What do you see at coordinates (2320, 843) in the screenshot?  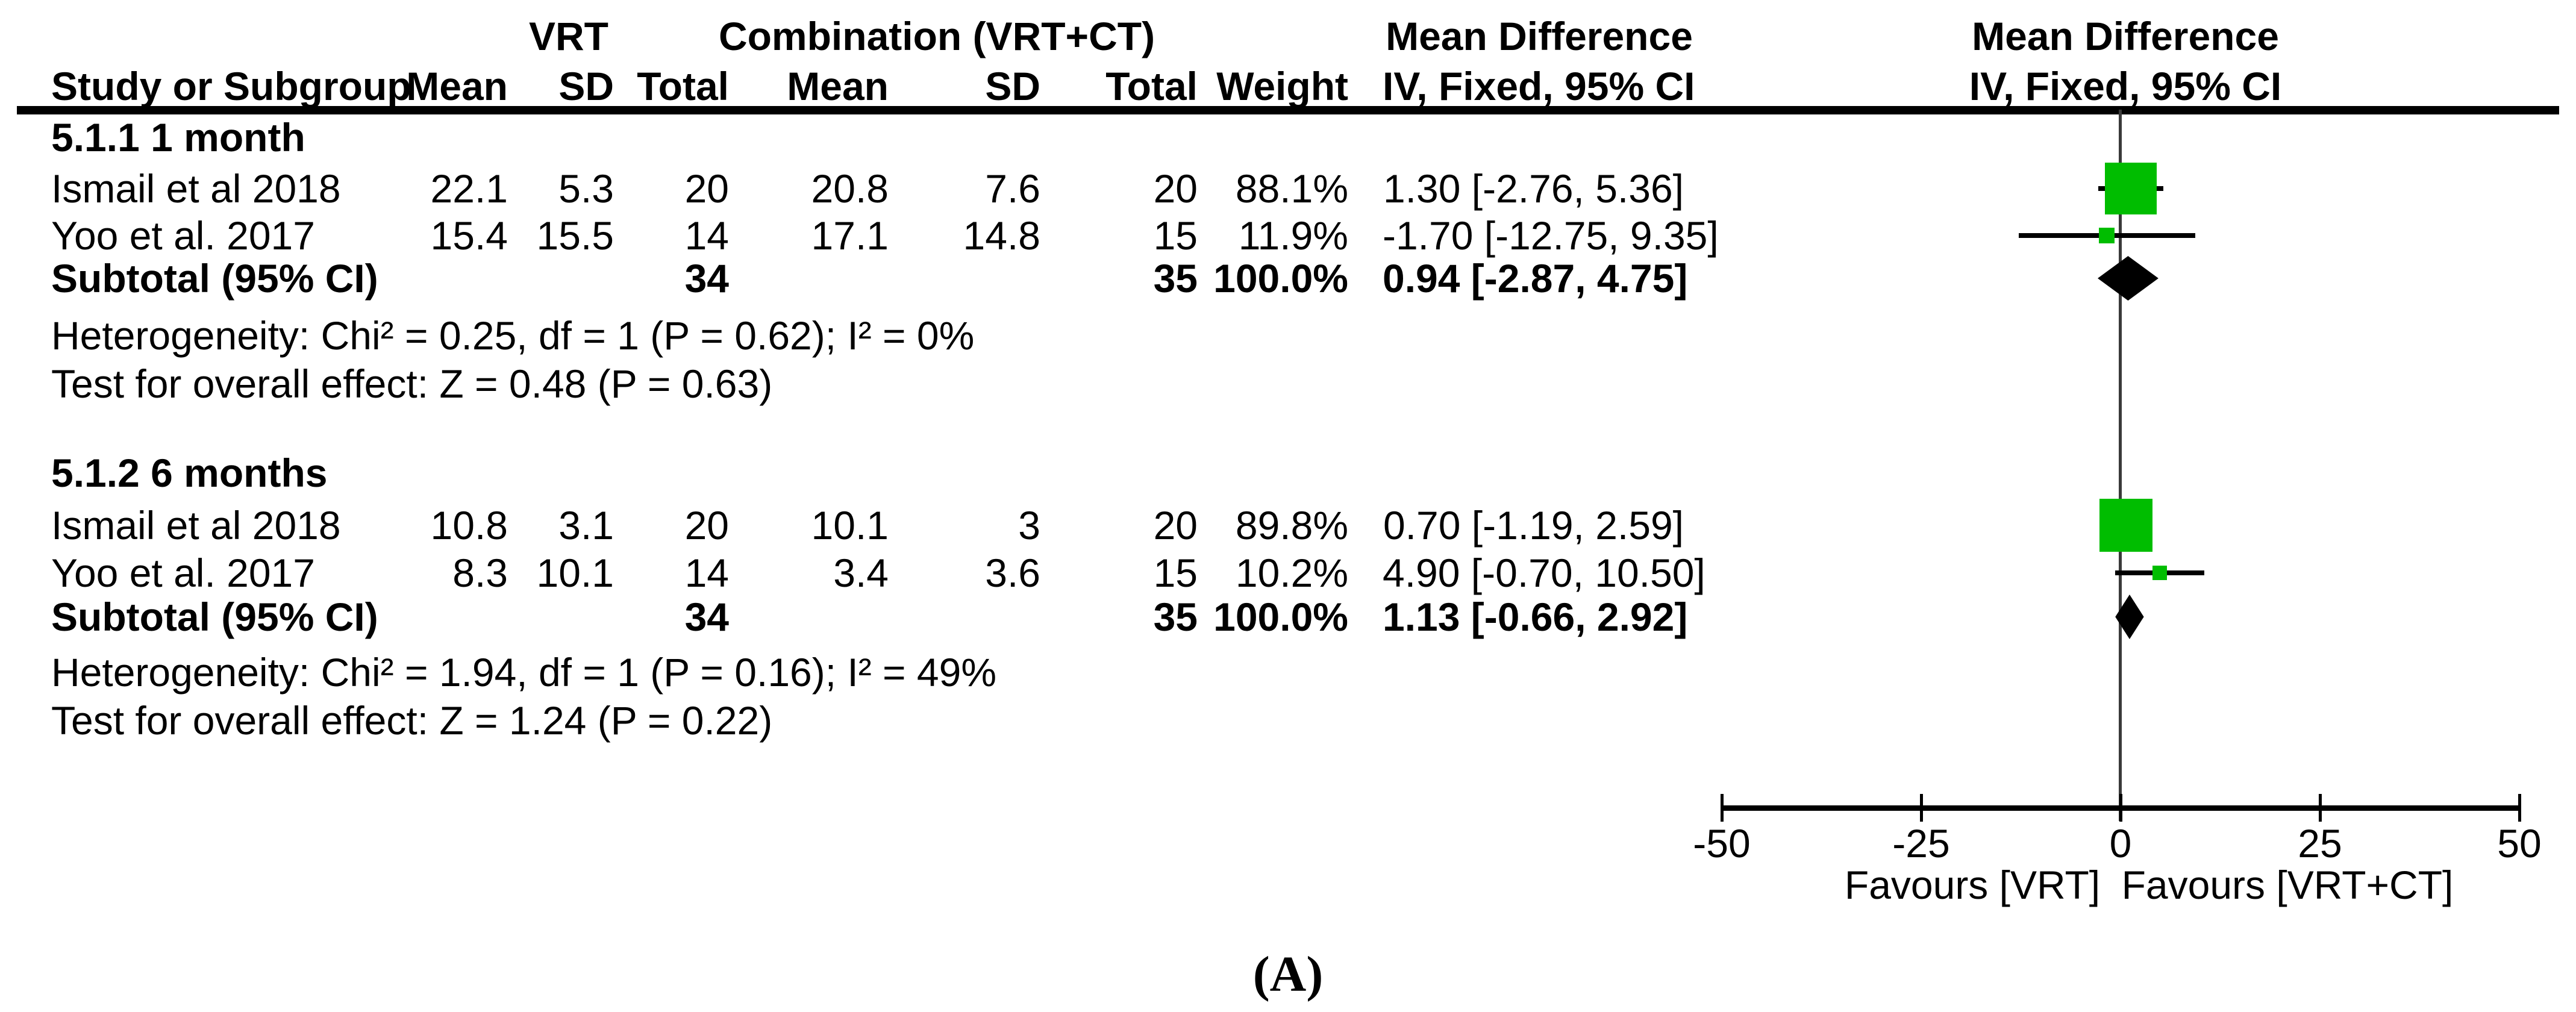 I see `axis-tick-label: 25` at bounding box center [2320, 843].